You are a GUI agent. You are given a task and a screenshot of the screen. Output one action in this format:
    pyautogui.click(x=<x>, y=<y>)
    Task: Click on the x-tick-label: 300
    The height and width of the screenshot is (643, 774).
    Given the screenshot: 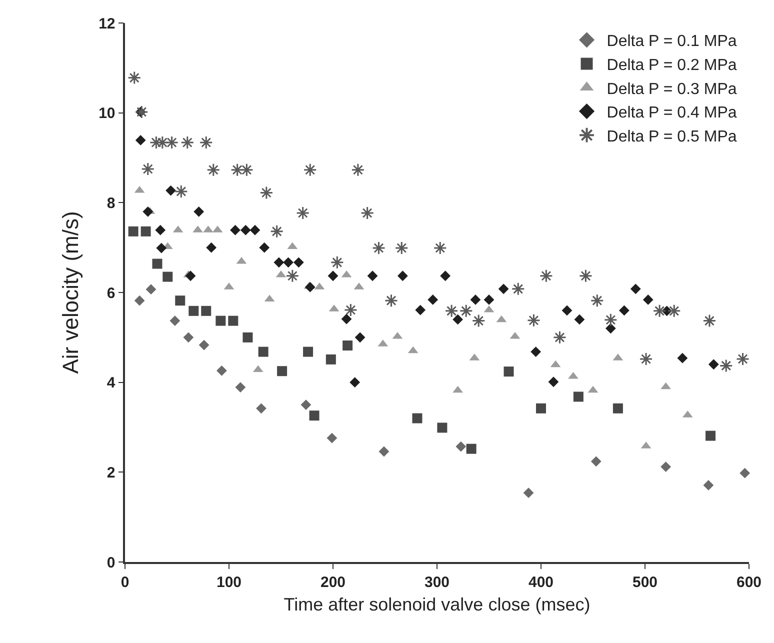 What is the action you would take?
    pyautogui.click(x=437, y=582)
    